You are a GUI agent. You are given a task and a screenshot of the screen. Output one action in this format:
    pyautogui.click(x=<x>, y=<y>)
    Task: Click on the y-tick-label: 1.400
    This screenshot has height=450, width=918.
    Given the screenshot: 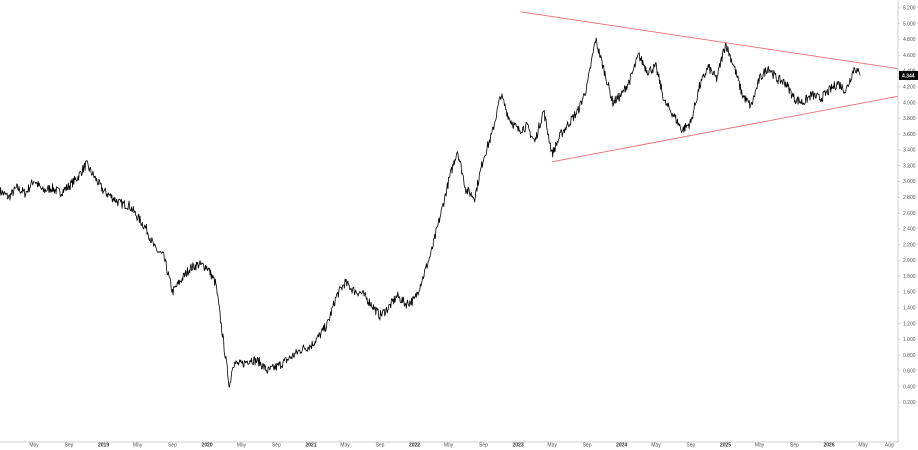 What is the action you would take?
    pyautogui.click(x=909, y=309)
    